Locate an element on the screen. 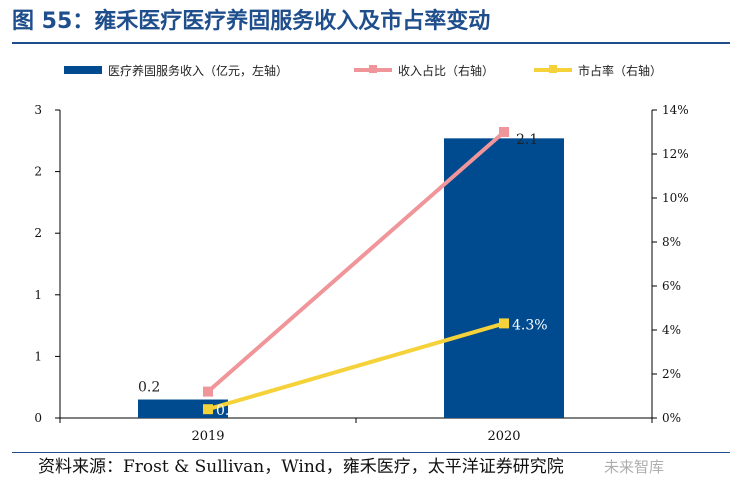  title-divider is located at coordinates (371, 43).